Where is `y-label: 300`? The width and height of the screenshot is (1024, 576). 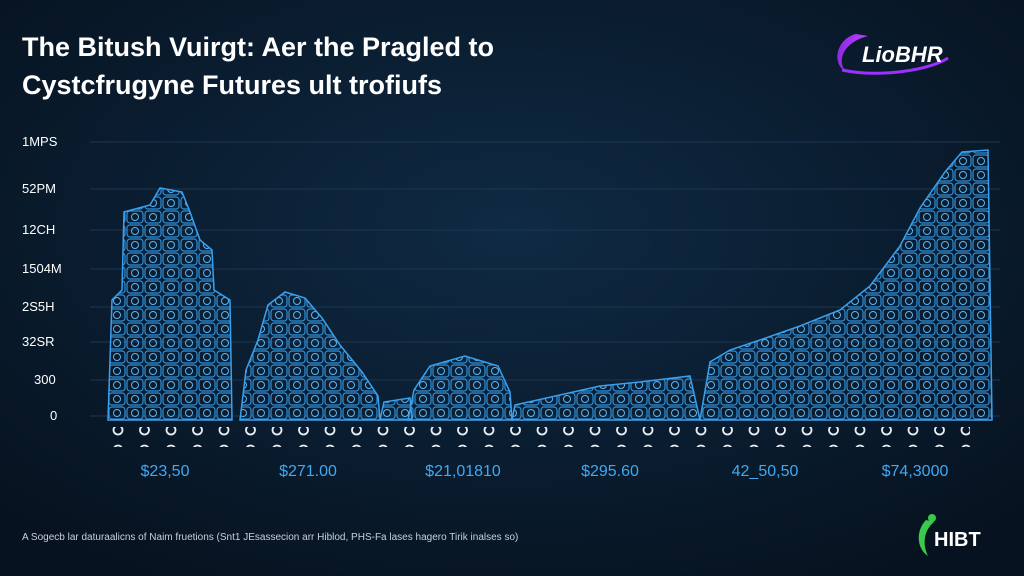
y-label: 300 is located at coordinates (45, 379).